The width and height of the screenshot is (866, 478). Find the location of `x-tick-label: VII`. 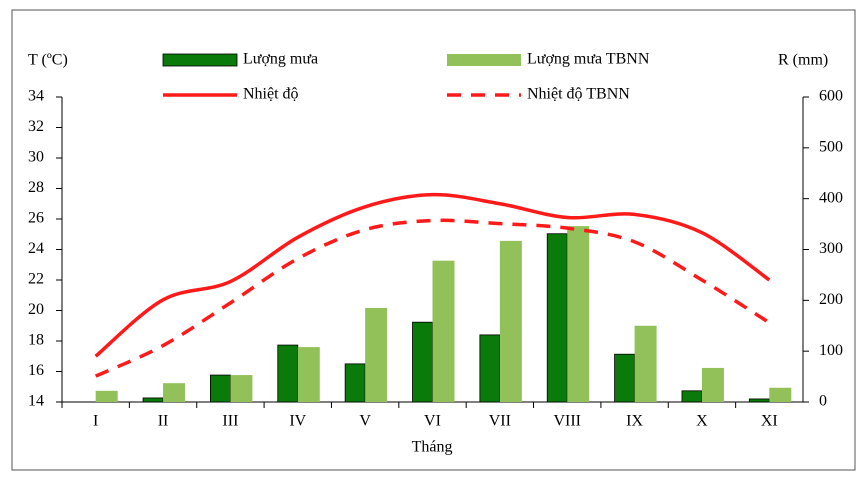

x-tick-label: VII is located at coordinates (500, 421).